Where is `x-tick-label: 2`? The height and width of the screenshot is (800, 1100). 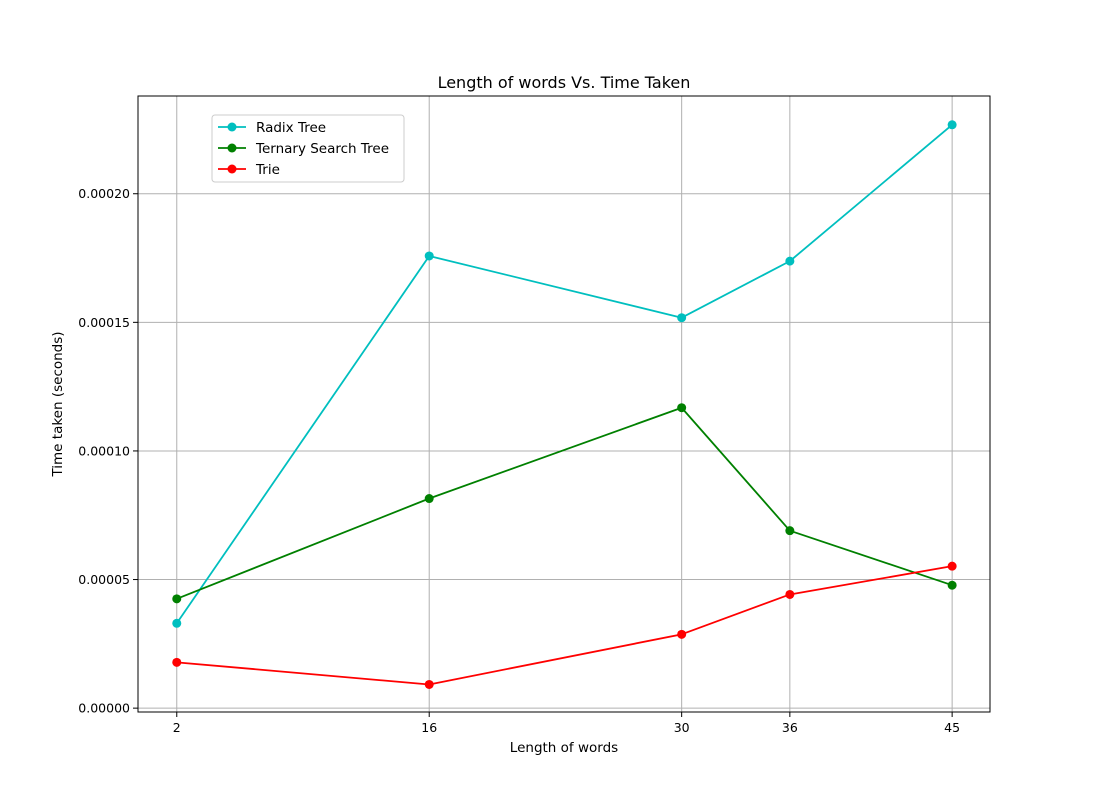 x-tick-label: 2 is located at coordinates (177, 727).